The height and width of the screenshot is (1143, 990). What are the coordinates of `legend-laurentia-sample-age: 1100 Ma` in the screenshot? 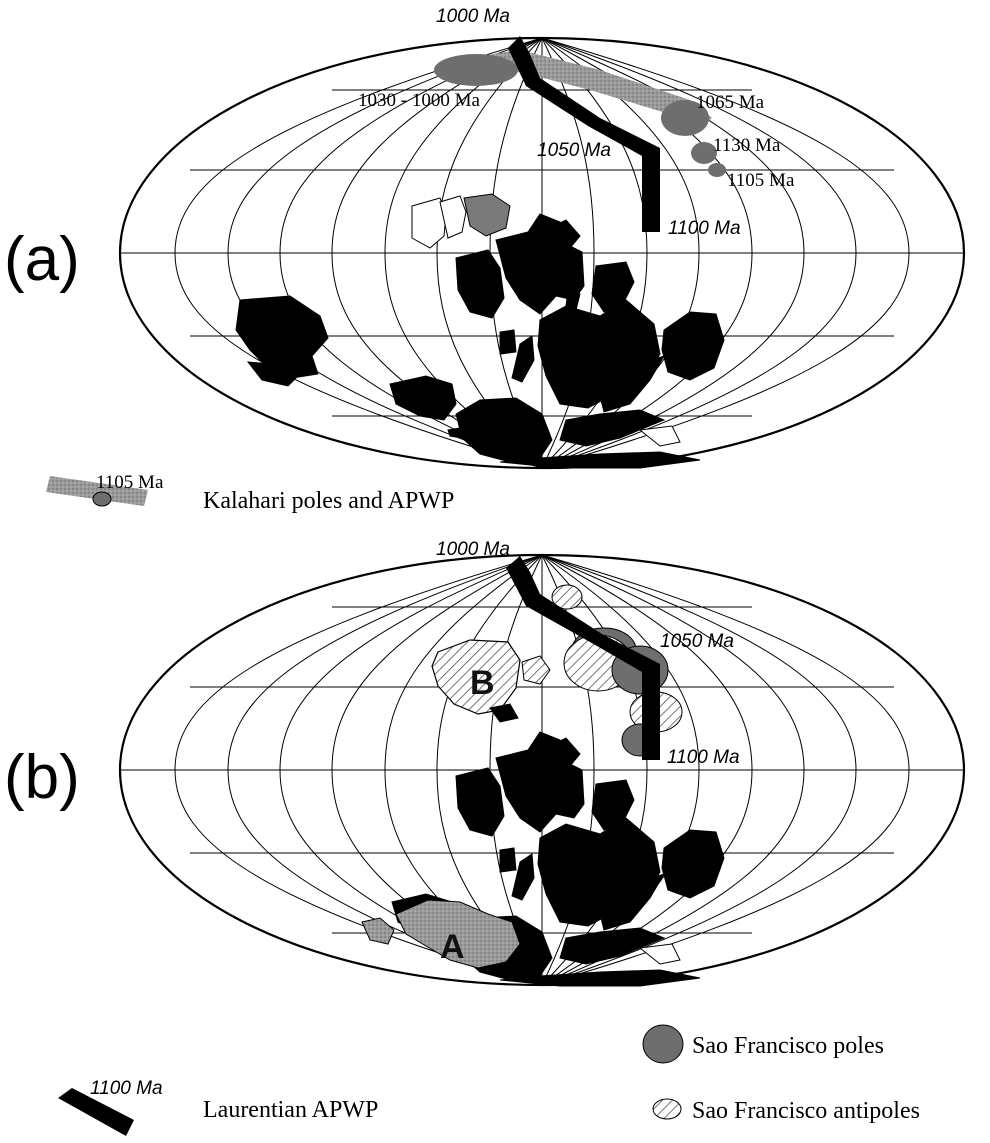 It's located at (126, 1088).